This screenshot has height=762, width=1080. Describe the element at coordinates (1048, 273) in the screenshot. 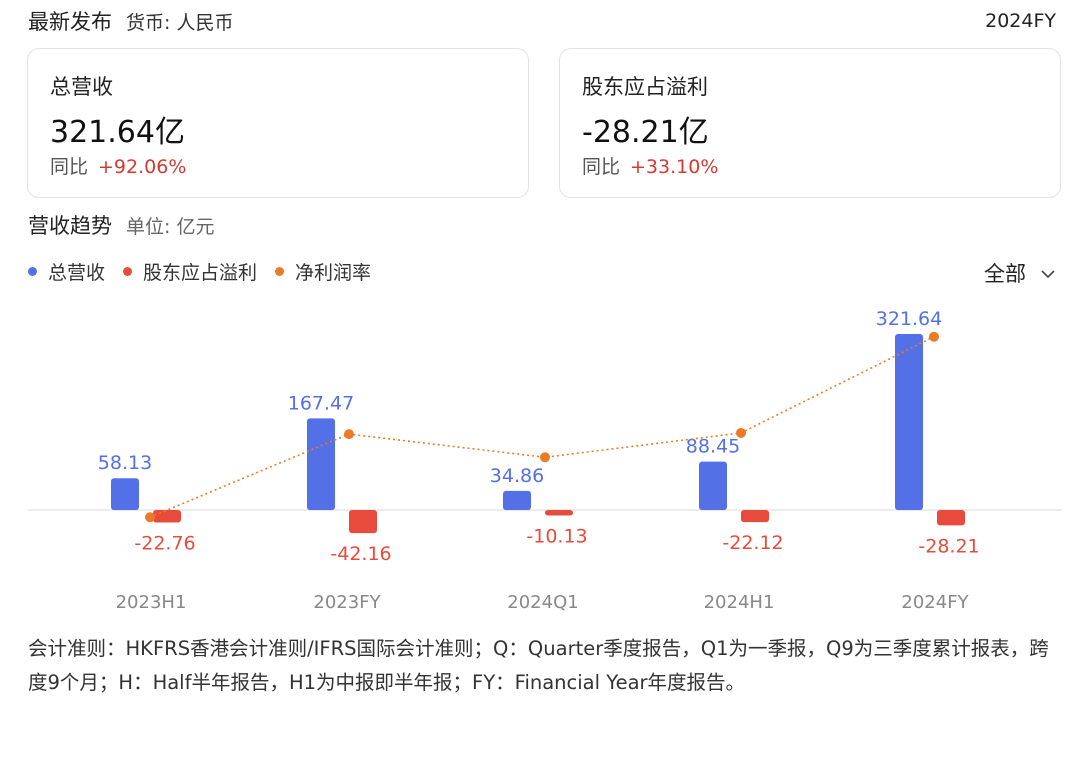

I see `chevron-down-icon` at that location.